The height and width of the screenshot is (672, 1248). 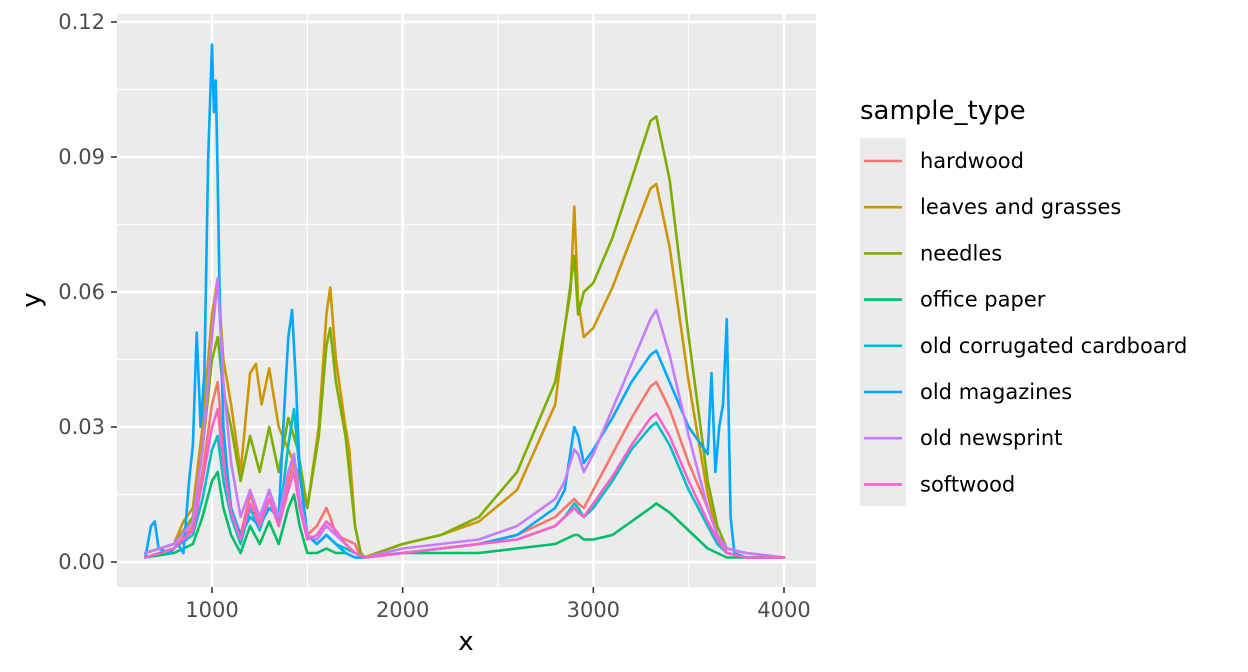 I want to click on y-tick-label: 0.09, so click(x=81, y=157).